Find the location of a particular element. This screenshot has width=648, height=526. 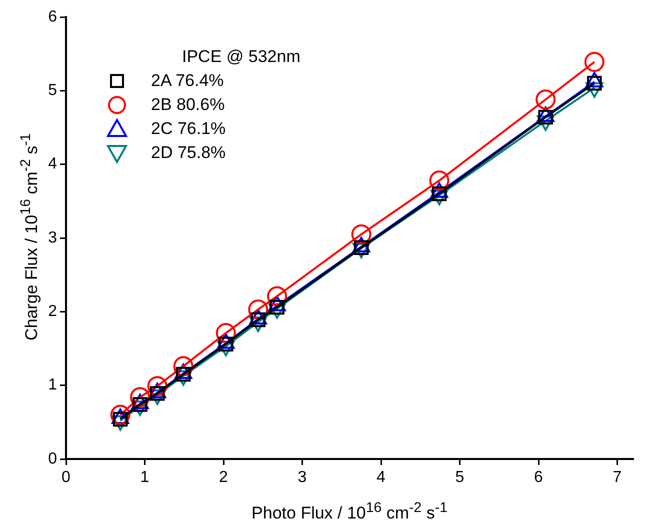

x-tick-label: 7 is located at coordinates (617, 477).